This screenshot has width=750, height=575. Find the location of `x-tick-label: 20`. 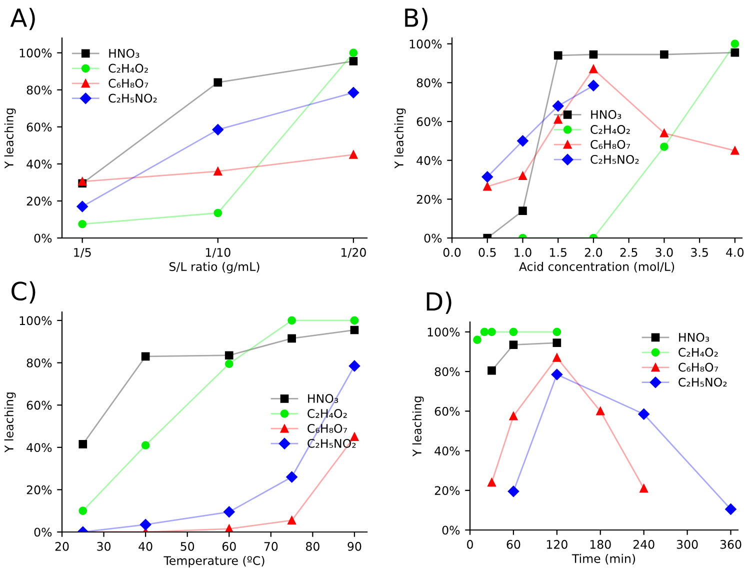

x-tick-label: 20 is located at coordinates (62, 546).